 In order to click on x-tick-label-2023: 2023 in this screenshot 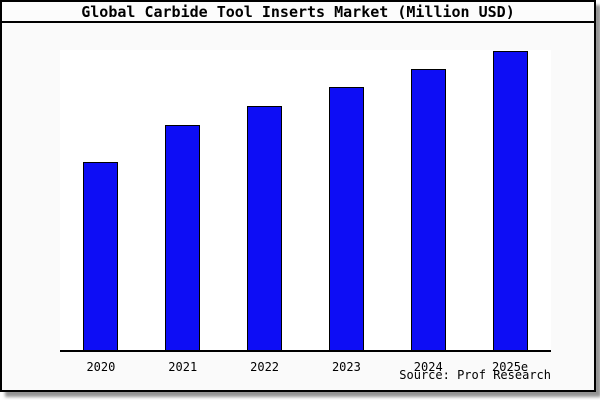, I will do `click(346, 367)`.